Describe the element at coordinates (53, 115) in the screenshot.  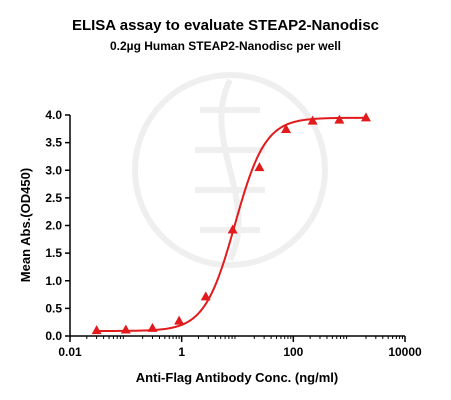
I see `y-tick-label: 4.0` at that location.